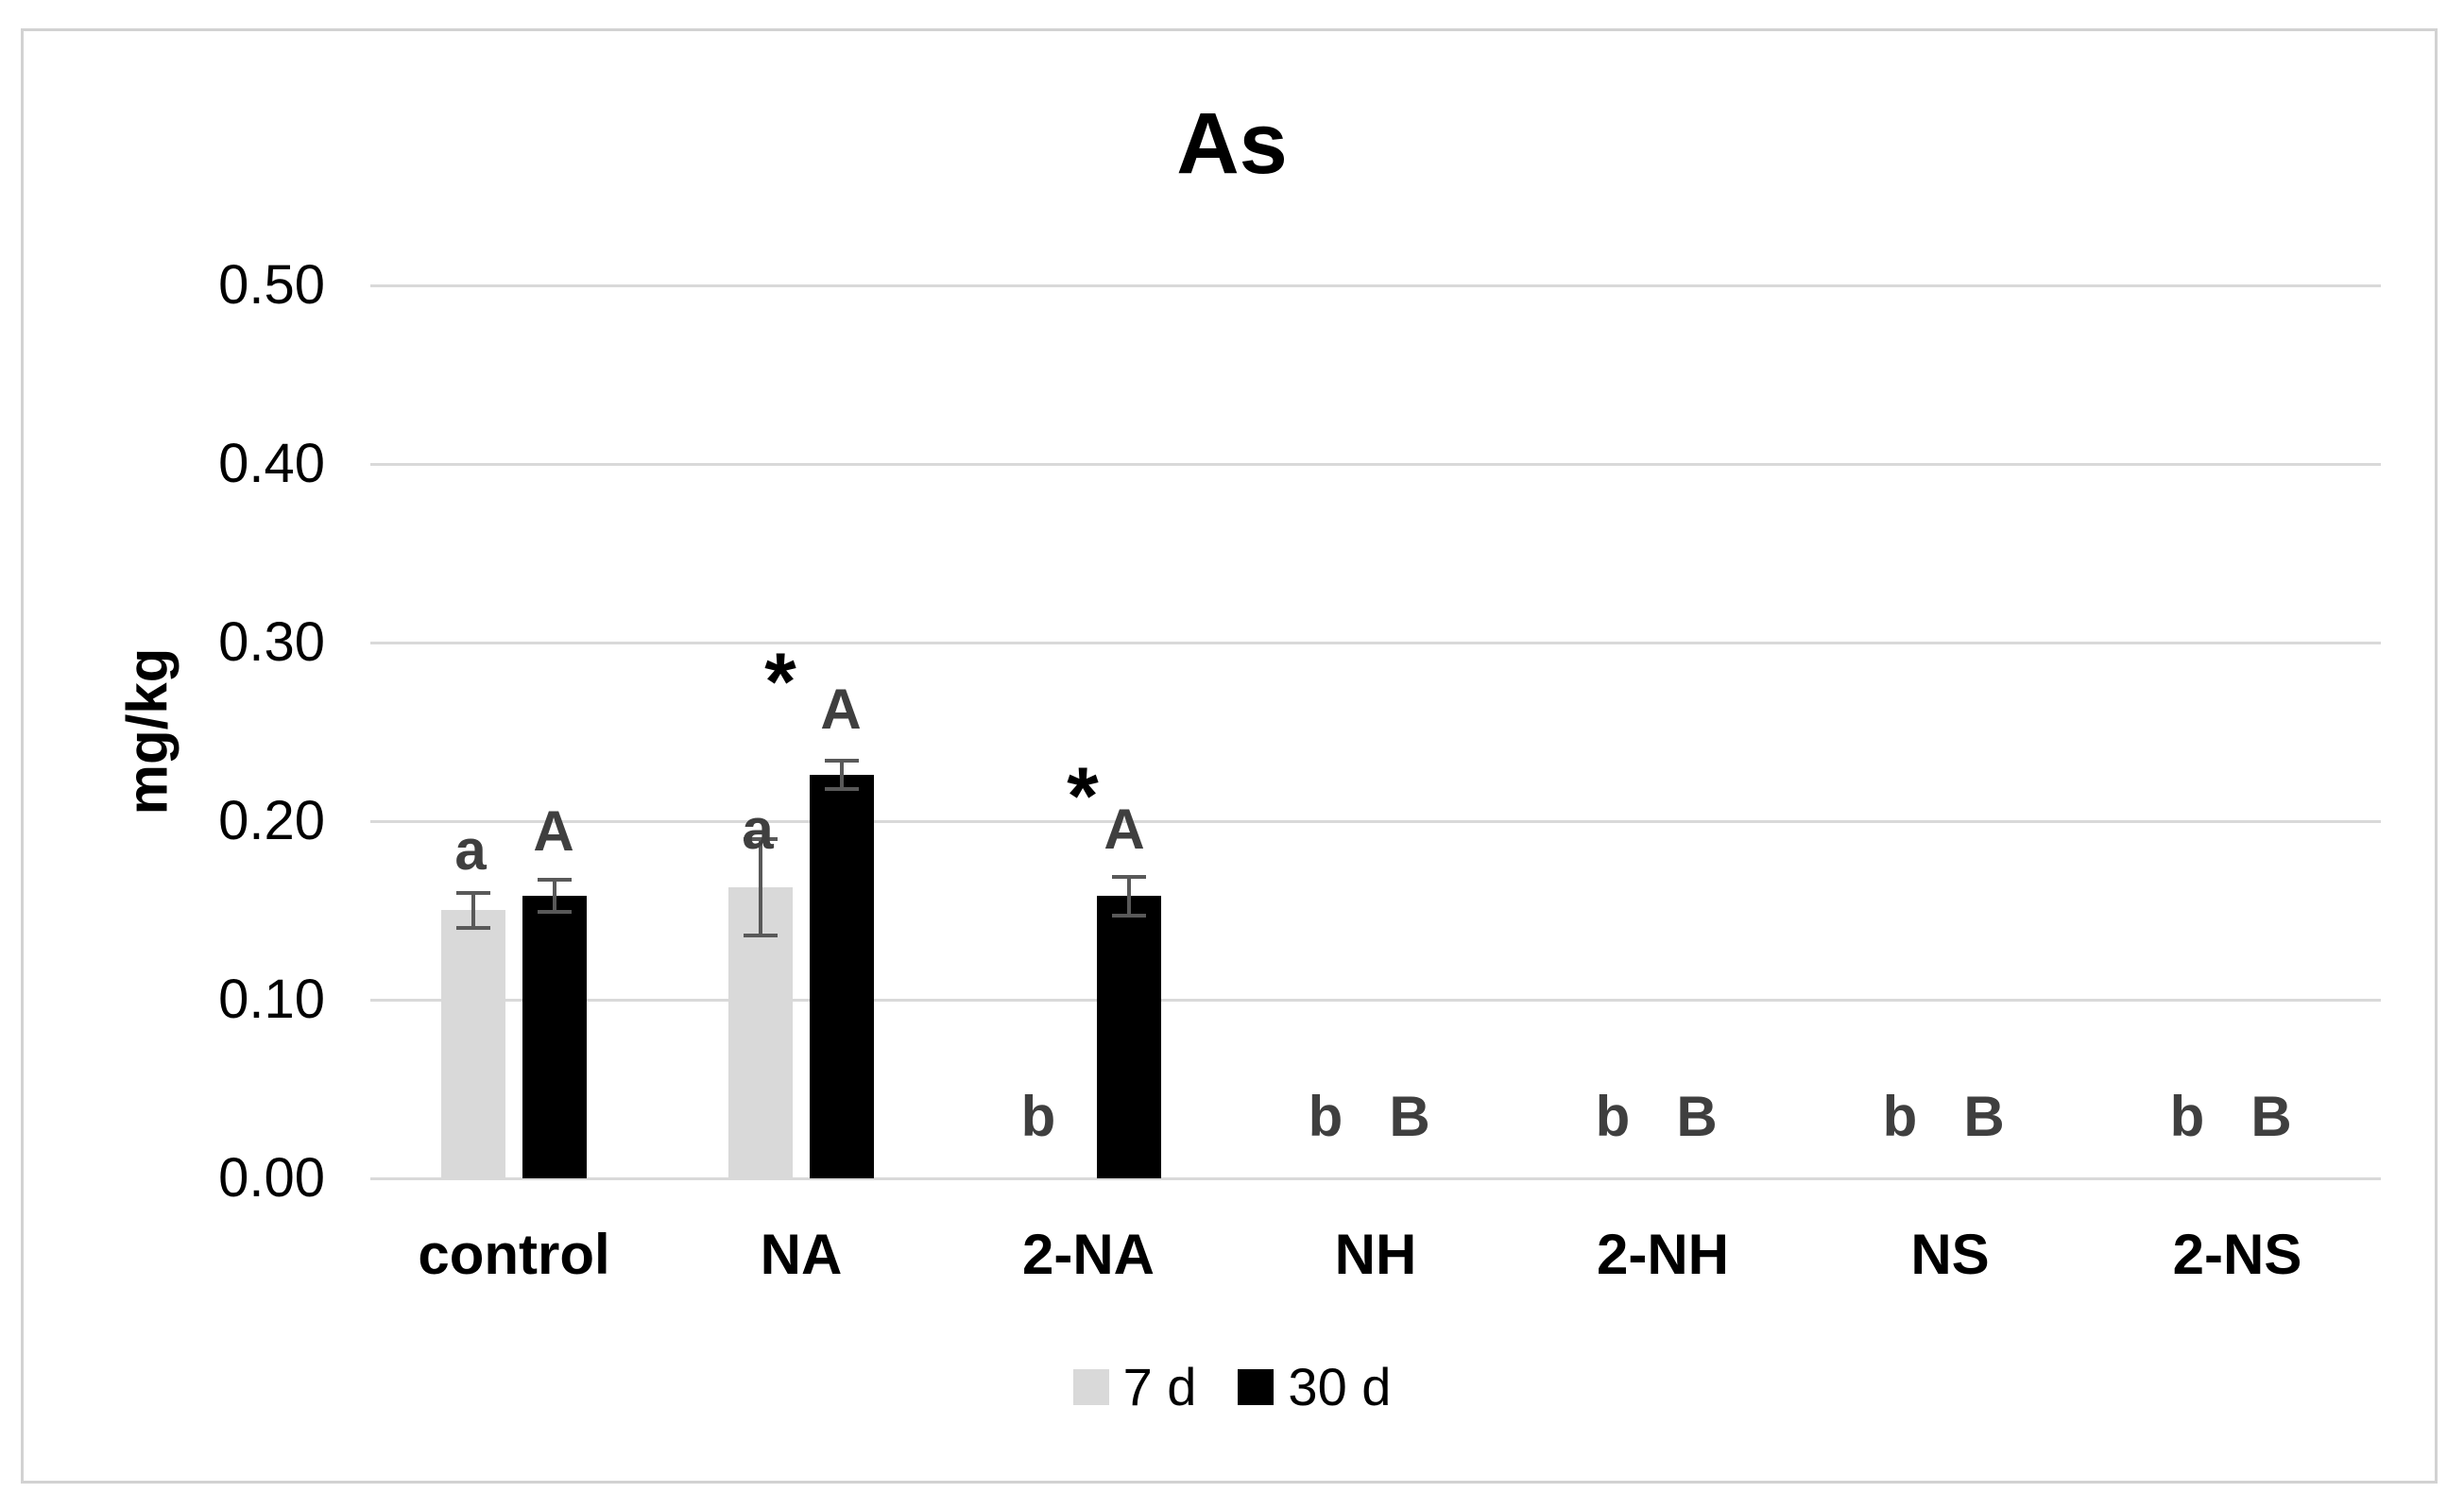  I want to click on x-axis-label-NA: NA, so click(801, 1254).